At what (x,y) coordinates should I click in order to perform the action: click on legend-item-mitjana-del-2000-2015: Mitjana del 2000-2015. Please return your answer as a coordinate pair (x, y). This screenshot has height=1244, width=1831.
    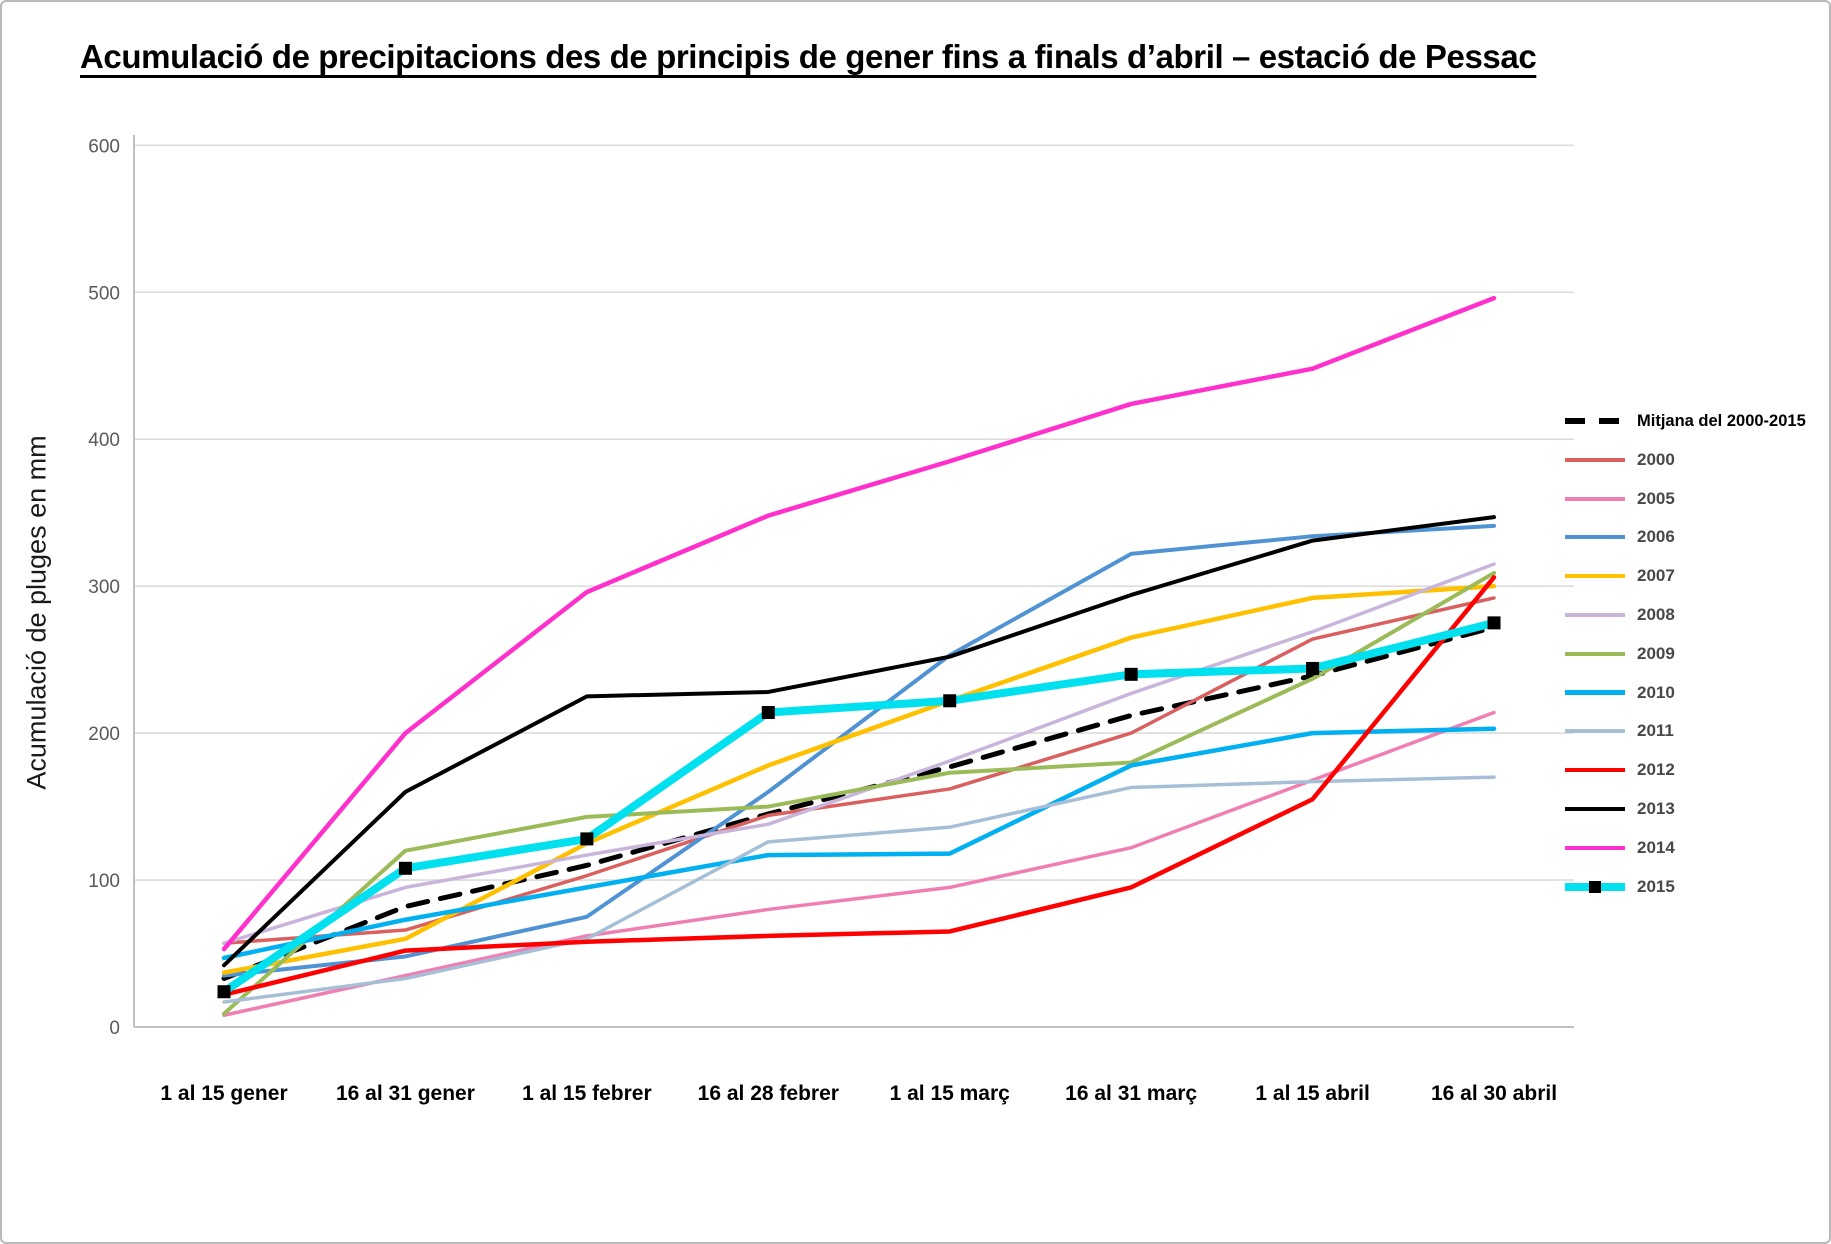
    Looking at the image, I should click on (1685, 421).